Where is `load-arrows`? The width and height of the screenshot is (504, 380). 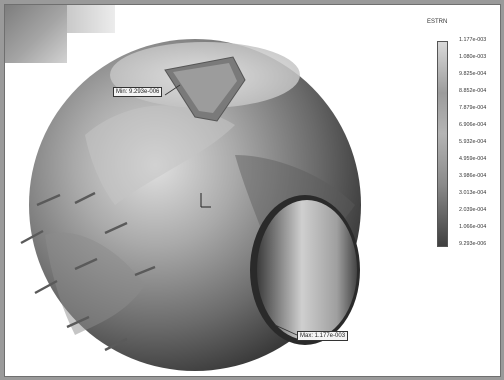
load-arrows is located at coordinates (88, 271).